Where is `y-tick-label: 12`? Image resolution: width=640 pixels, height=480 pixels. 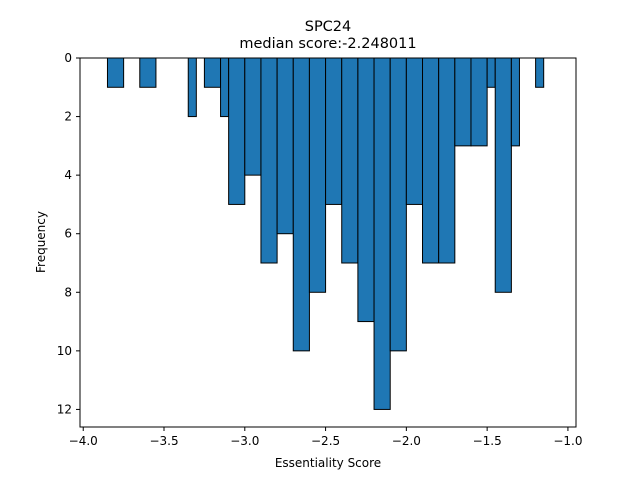
y-tick-label: 12 is located at coordinates (64, 409).